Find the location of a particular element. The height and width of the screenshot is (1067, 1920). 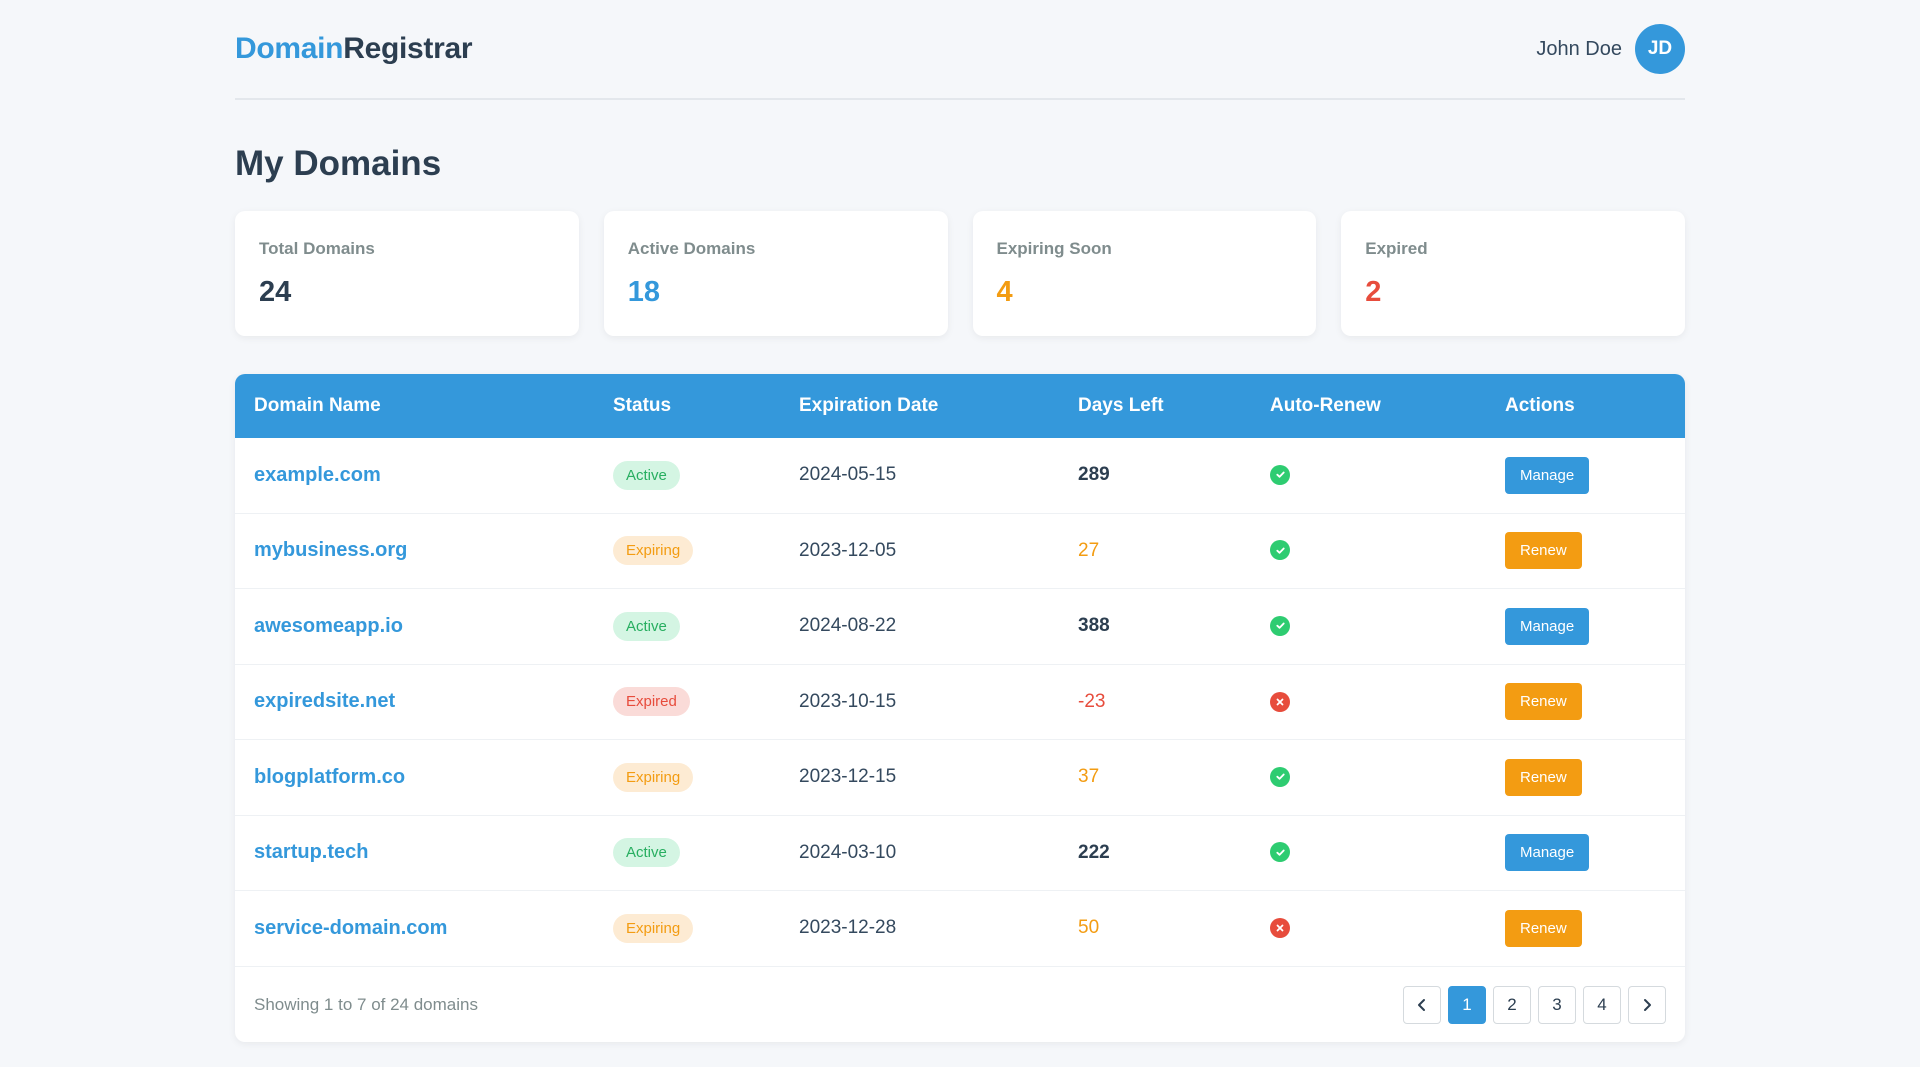

table-row: awesomeapp.io Active 2024-08-22 388 Manage is located at coordinates (960, 627).